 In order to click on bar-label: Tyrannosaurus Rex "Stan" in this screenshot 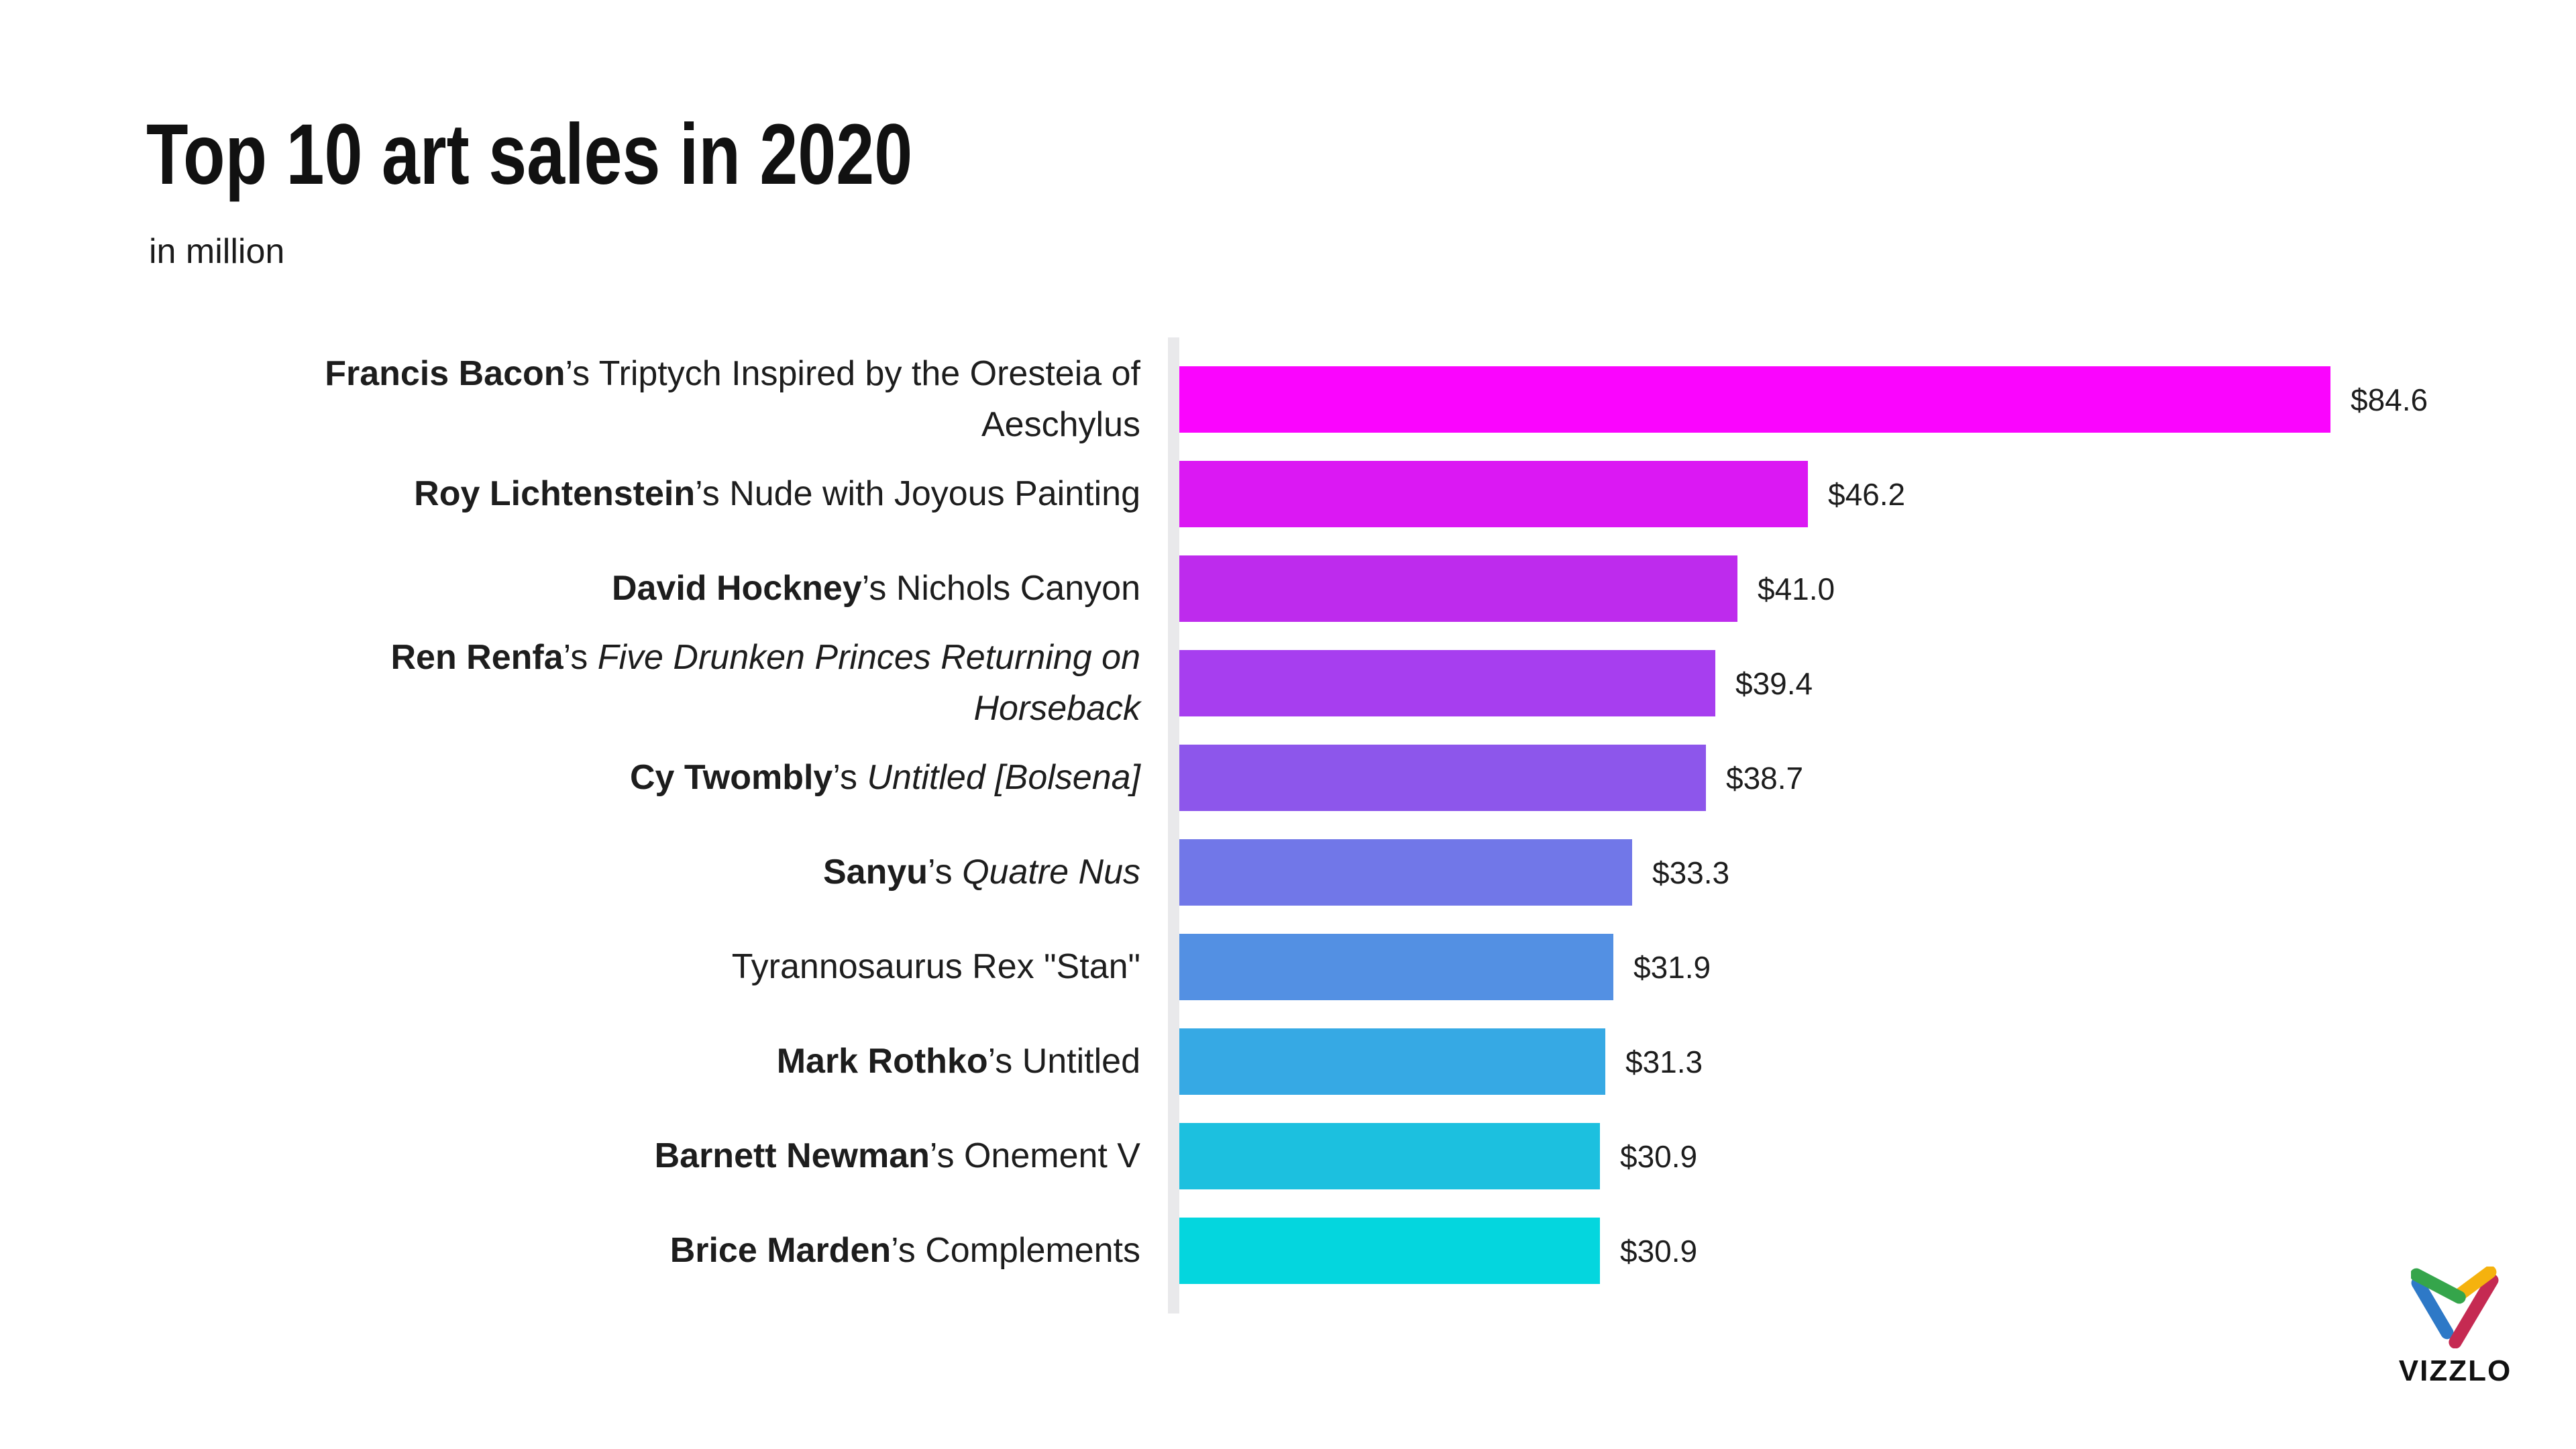, I will do `click(644, 967)`.